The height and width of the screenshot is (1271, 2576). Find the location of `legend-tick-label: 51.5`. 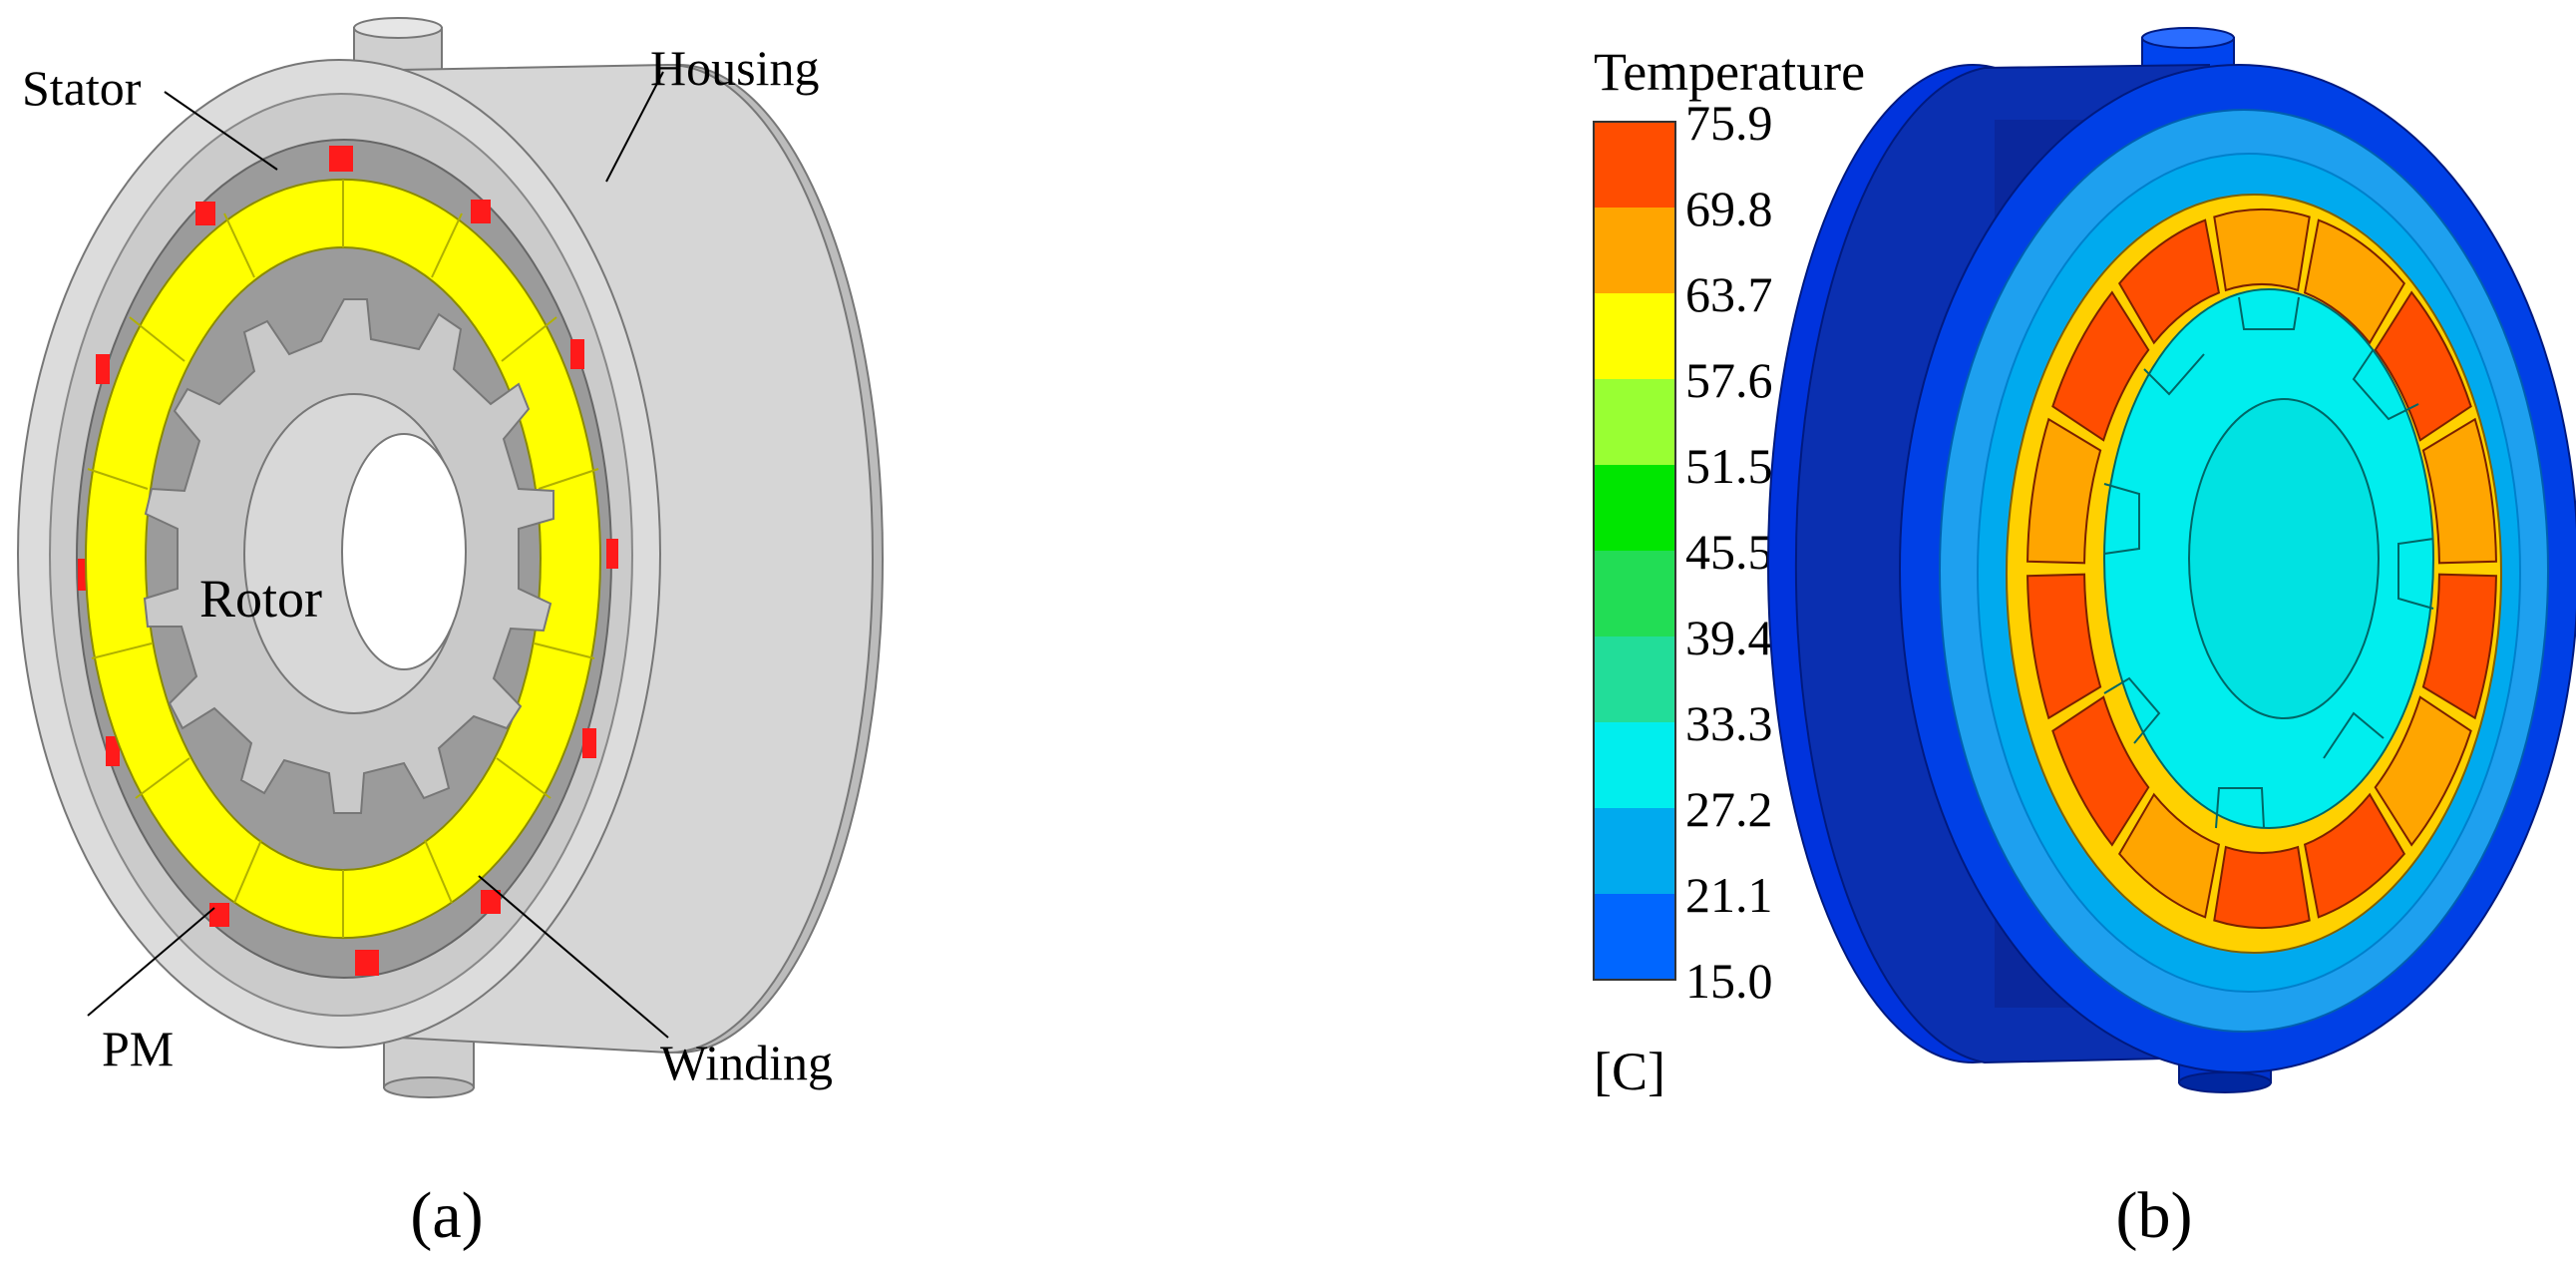

legend-tick-label: 51.5 is located at coordinates (1729, 466).